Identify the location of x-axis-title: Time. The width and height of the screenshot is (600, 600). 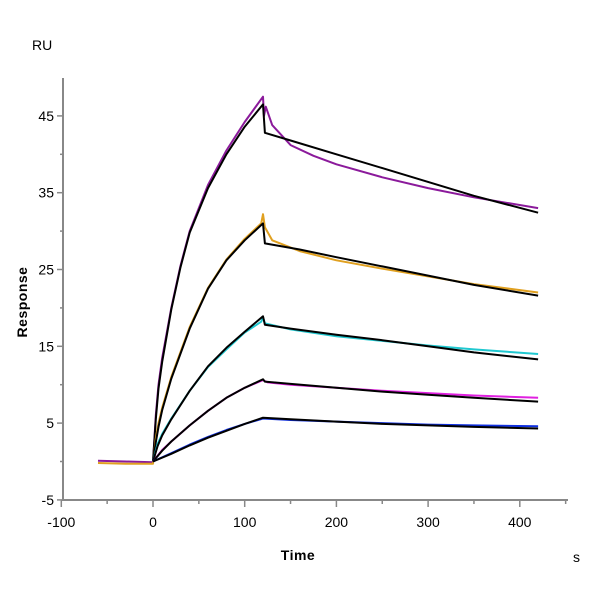
(298, 555).